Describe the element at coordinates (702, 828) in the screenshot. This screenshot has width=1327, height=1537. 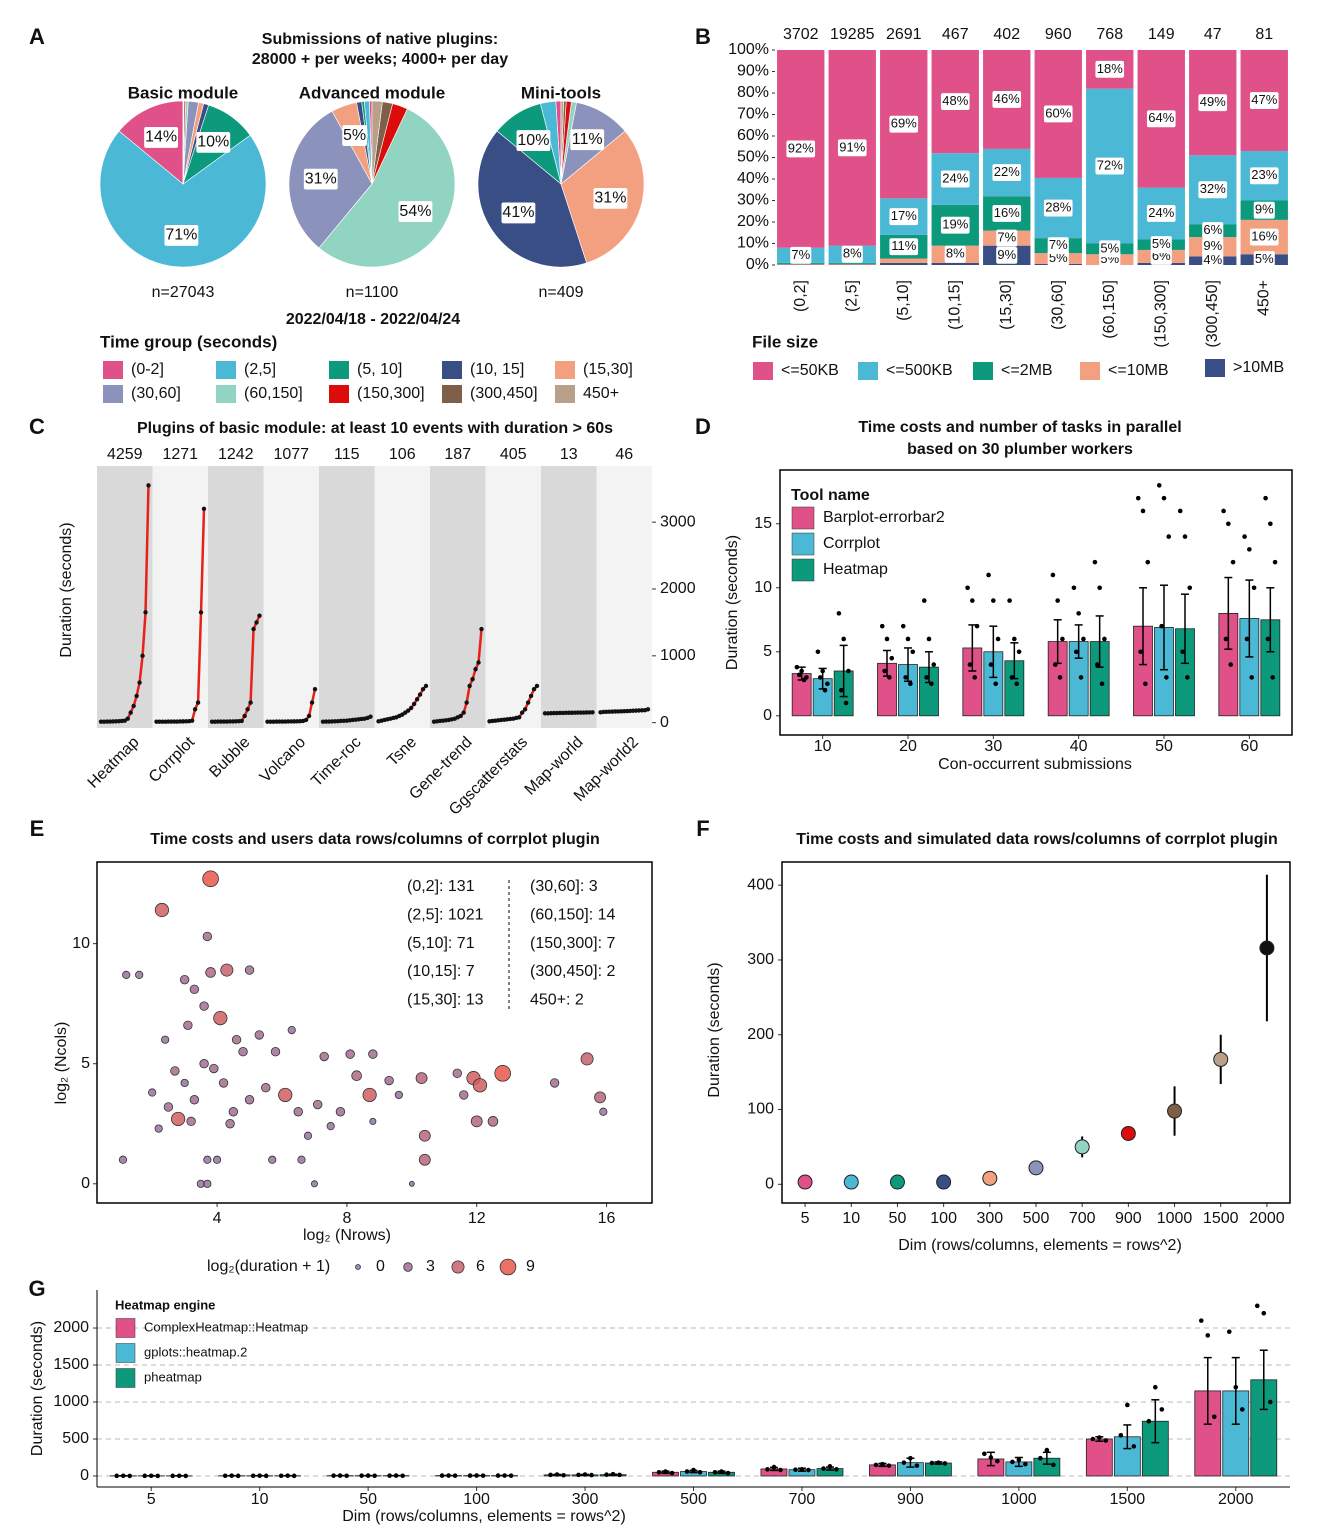
I see `panel-letter: F` at that location.